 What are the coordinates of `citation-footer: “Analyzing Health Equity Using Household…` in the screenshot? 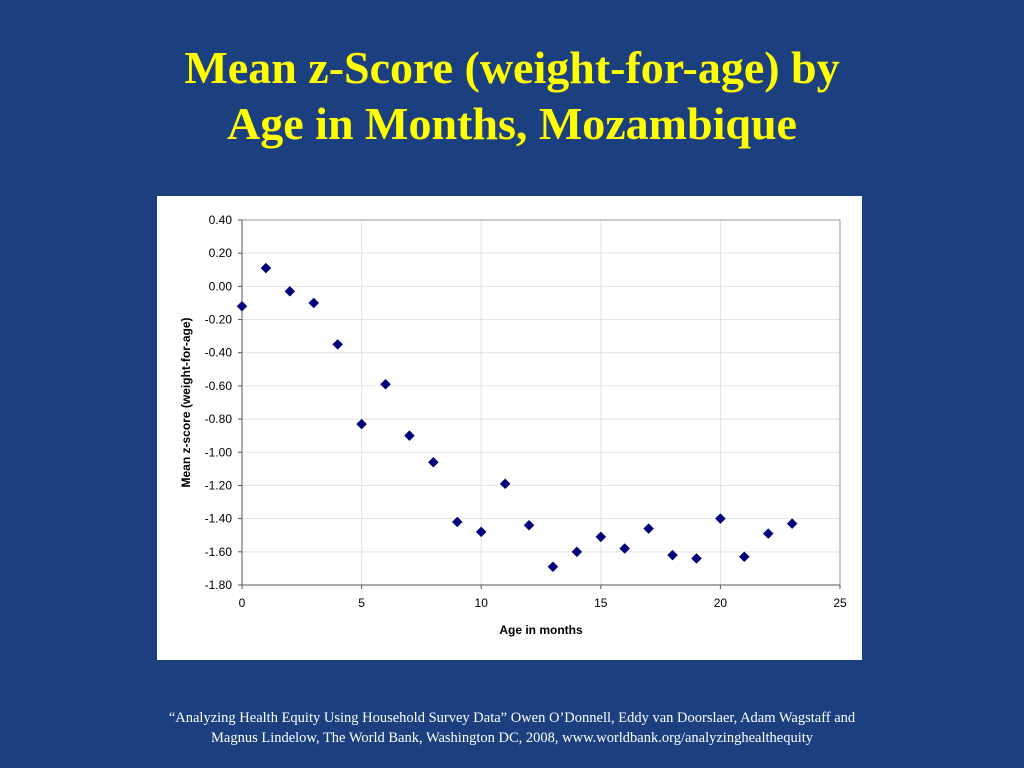 It's located at (512, 728).